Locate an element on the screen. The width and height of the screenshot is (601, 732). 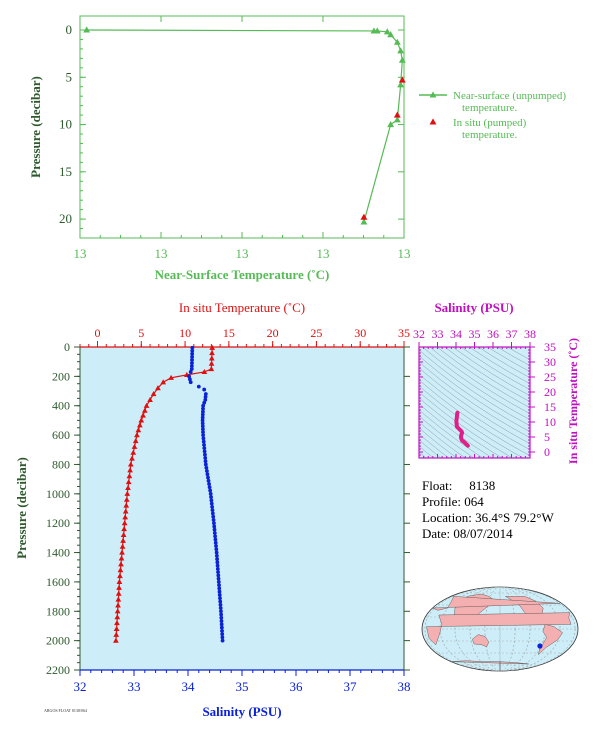
map-land-europe is located at coordinates (496, 603).